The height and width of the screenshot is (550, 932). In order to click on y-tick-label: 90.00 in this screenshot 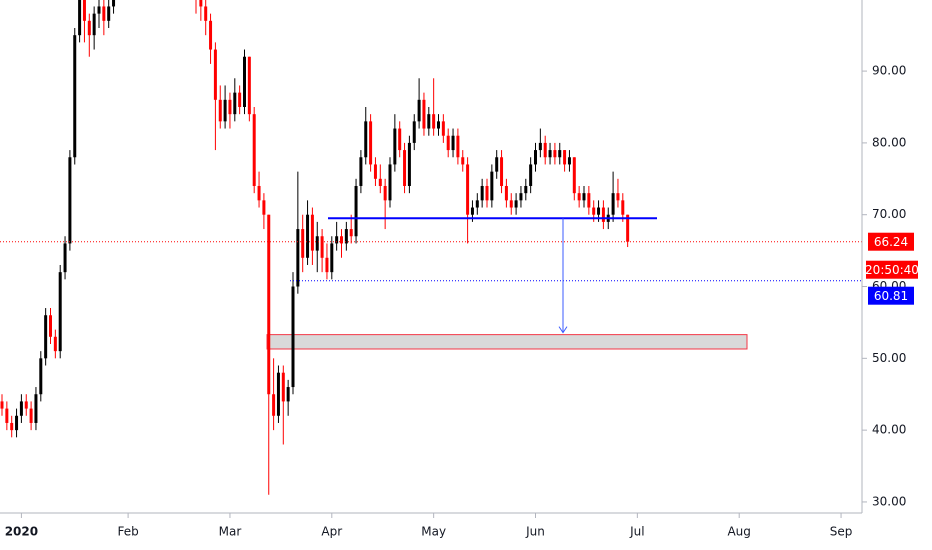, I will do `click(889, 71)`.